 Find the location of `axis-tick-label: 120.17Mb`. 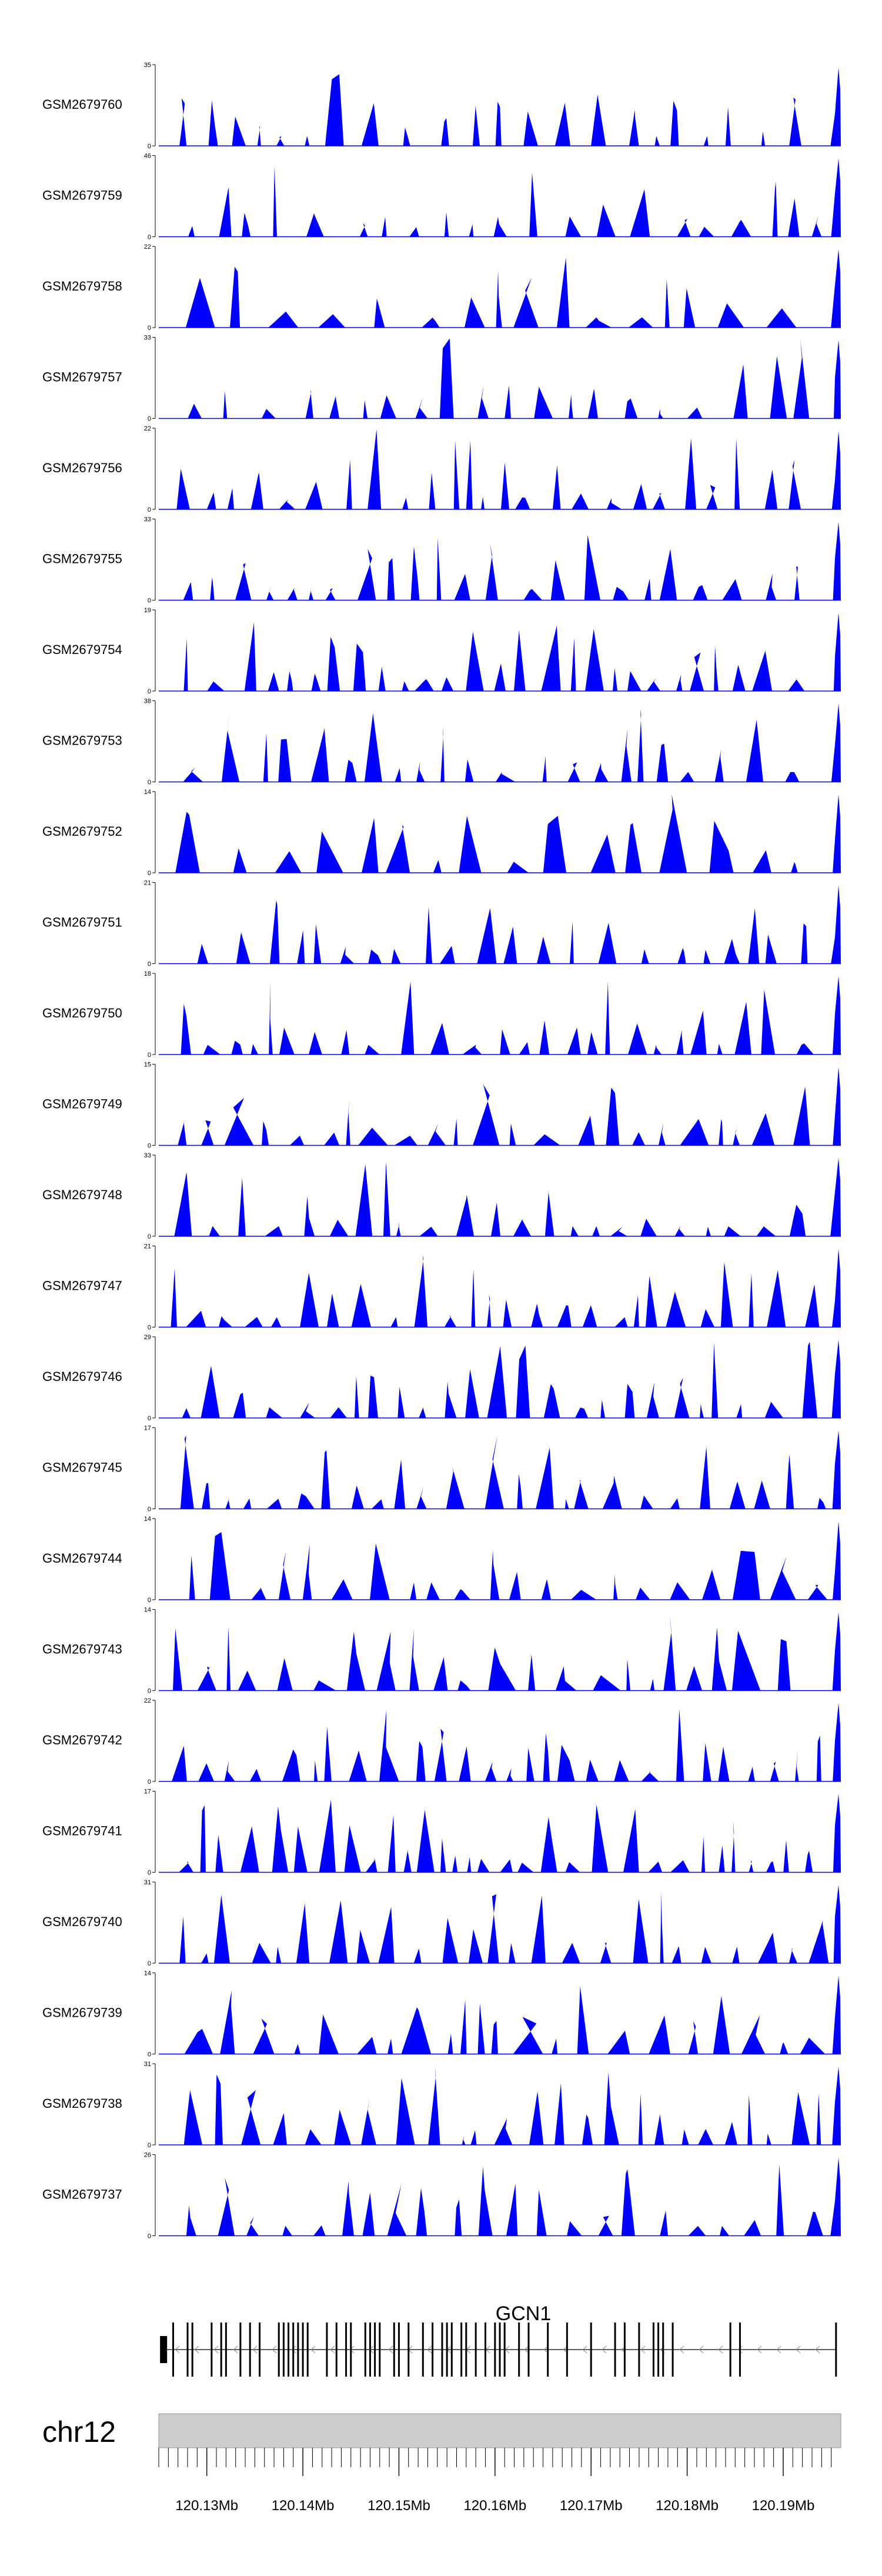

axis-tick-label: 120.17Mb is located at coordinates (591, 2506).